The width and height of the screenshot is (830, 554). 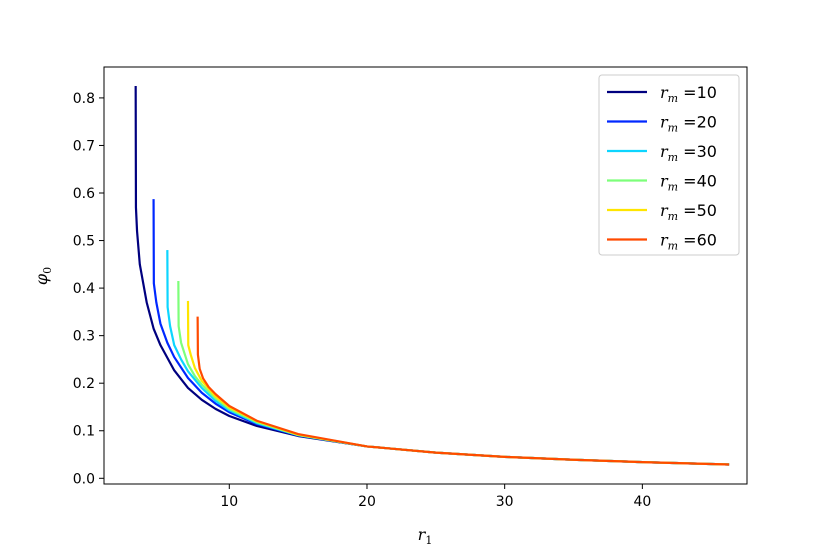 I want to click on legend-label: rm =10, so click(x=688, y=94).